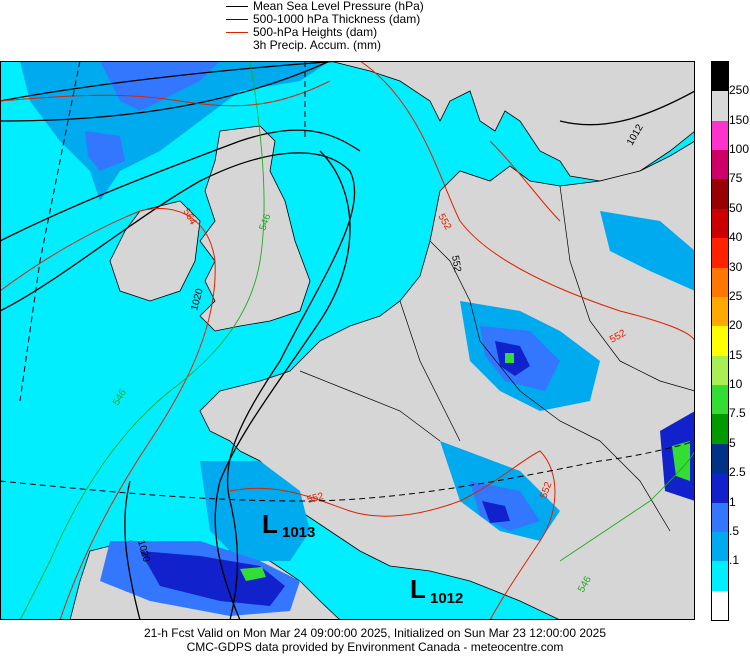 This screenshot has height=656, width=750. Describe the element at coordinates (736, 266) in the screenshot. I see `colorbar-tick-label: 30` at that location.